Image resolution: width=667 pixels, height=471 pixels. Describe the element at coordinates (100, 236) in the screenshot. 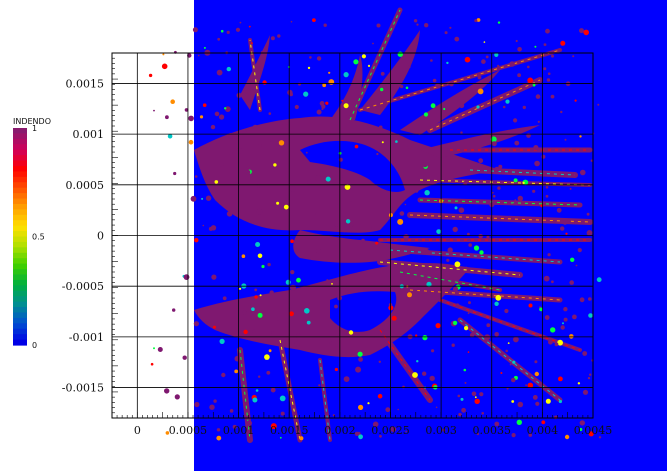

I see `y-tick-label: 0` at that location.